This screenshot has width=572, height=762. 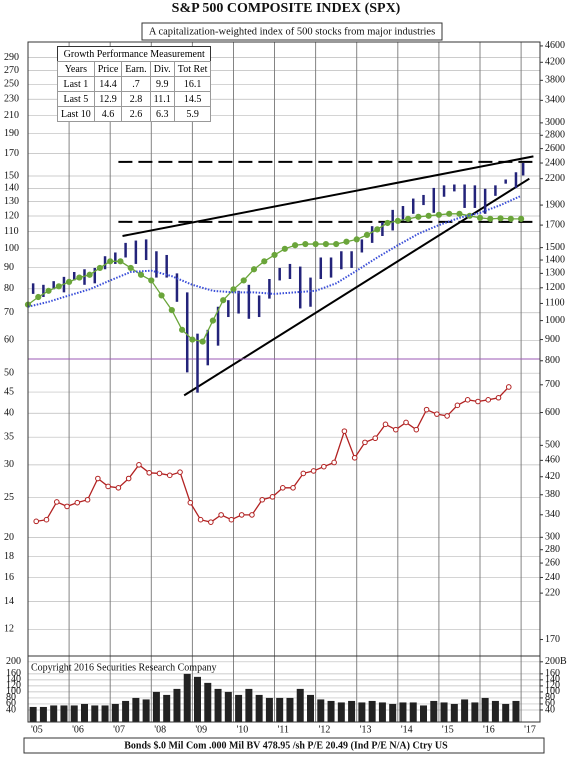 I want to click on trendline, so click(x=328, y=196).